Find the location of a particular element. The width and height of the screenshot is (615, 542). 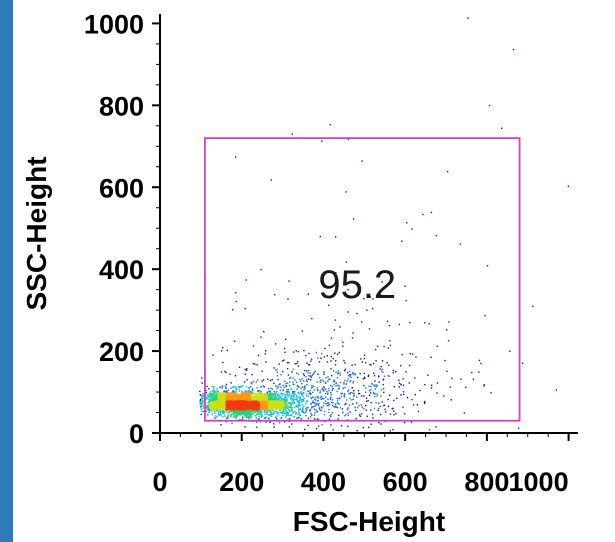

x-tick-label: 600 is located at coordinates (405, 482).